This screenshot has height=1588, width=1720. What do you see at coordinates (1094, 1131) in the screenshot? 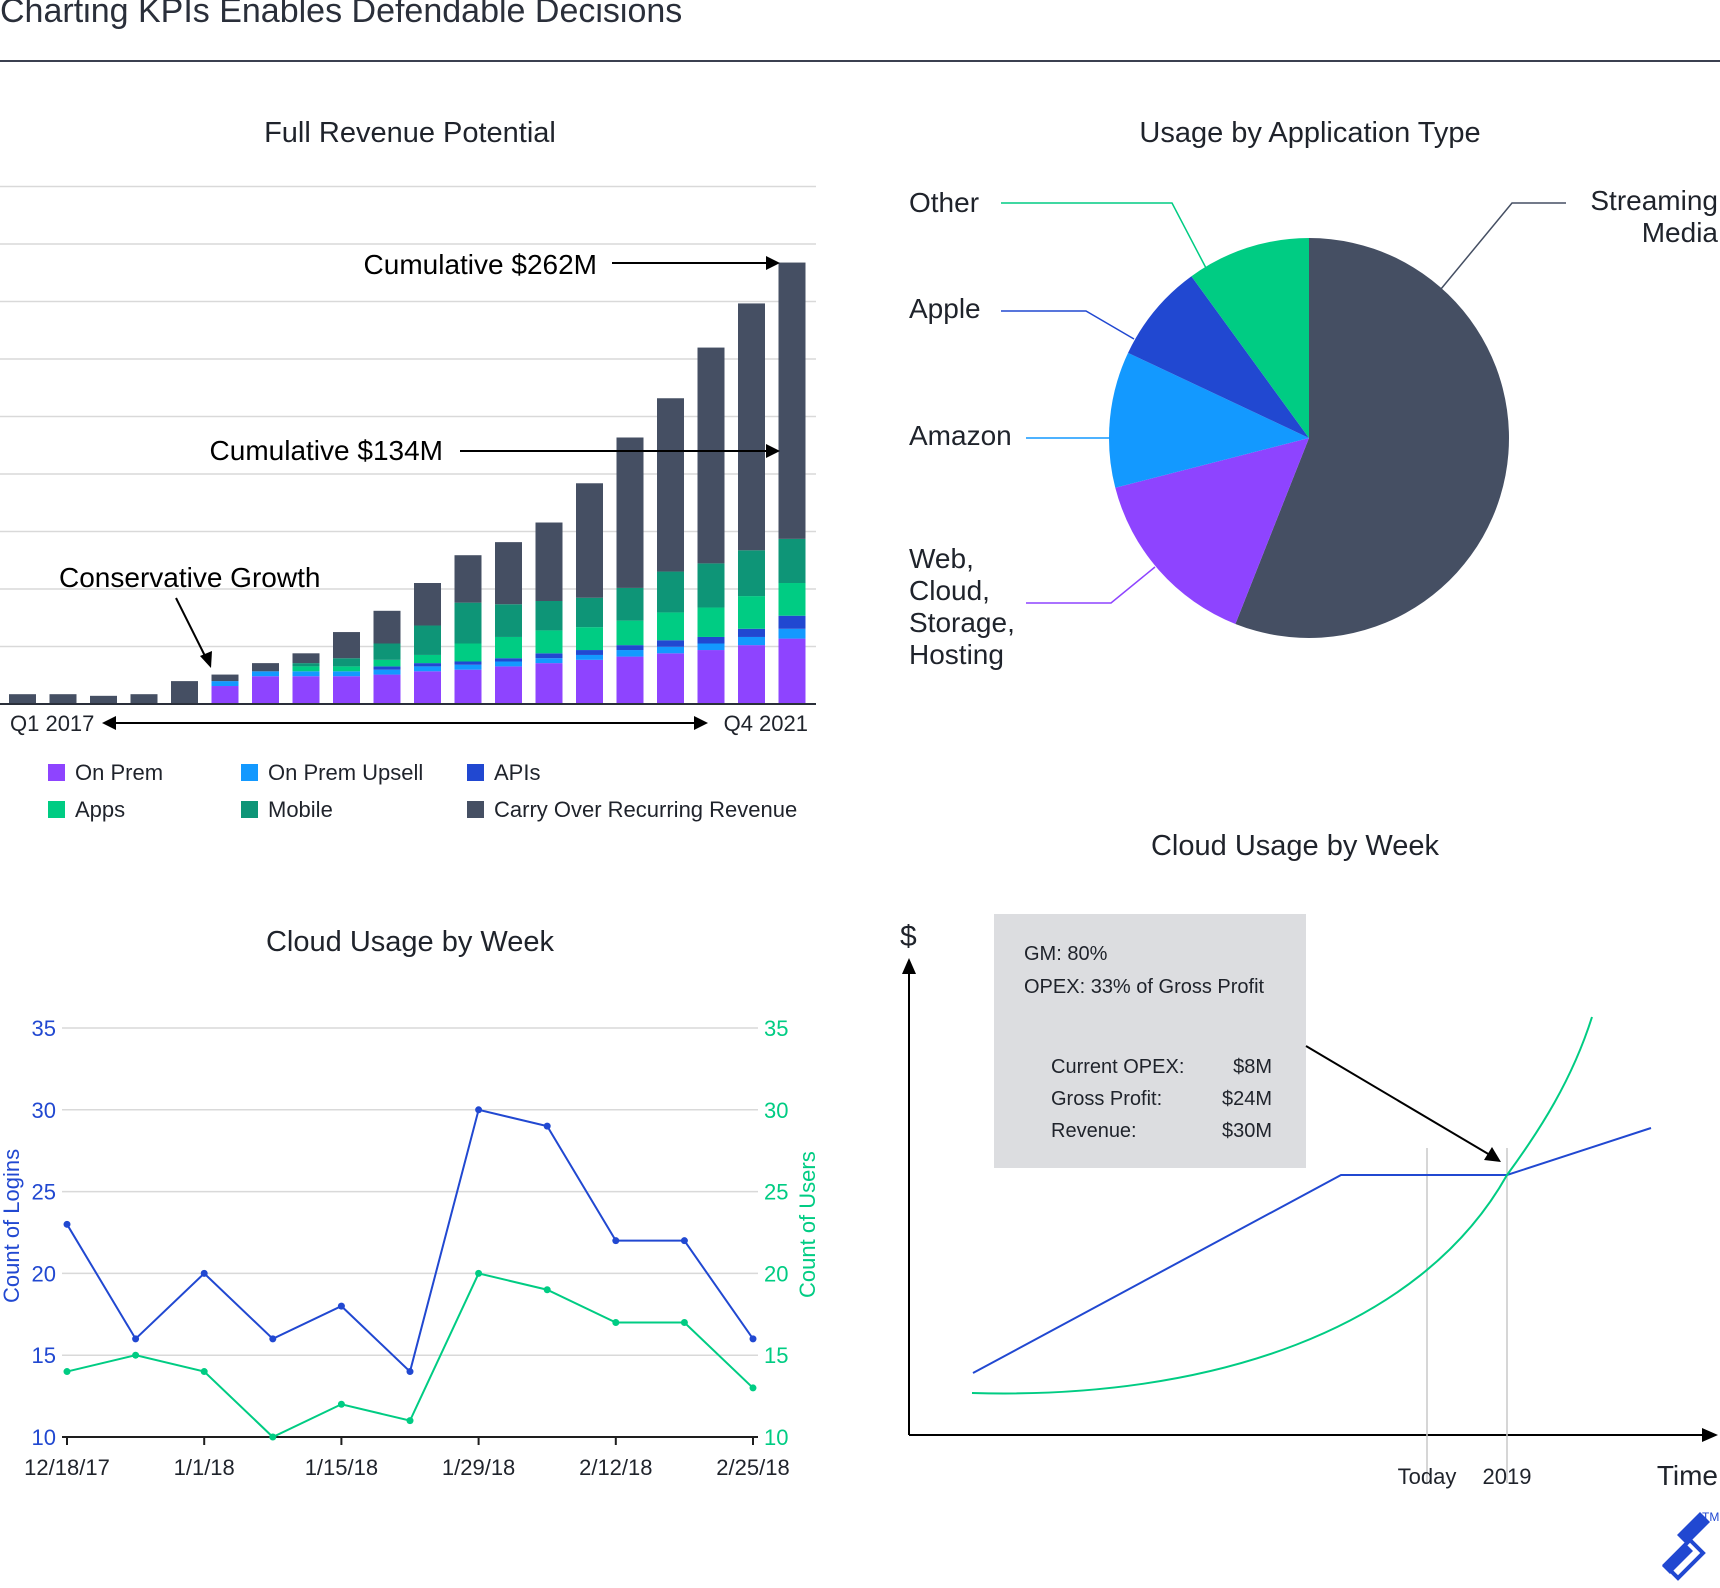
I see `callout-row-3-label: Revenue:` at bounding box center [1094, 1131].